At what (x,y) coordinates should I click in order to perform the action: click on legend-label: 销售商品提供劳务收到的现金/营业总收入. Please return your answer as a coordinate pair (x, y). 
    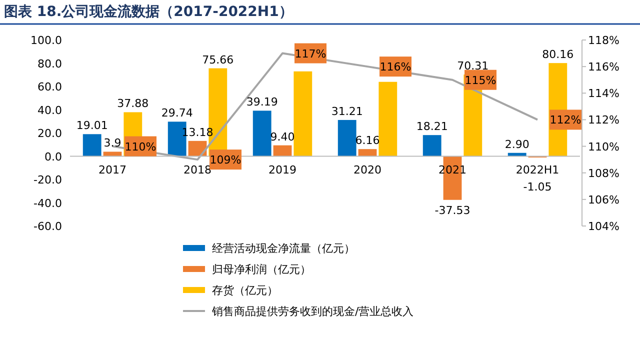
    Looking at the image, I should click on (312, 311).